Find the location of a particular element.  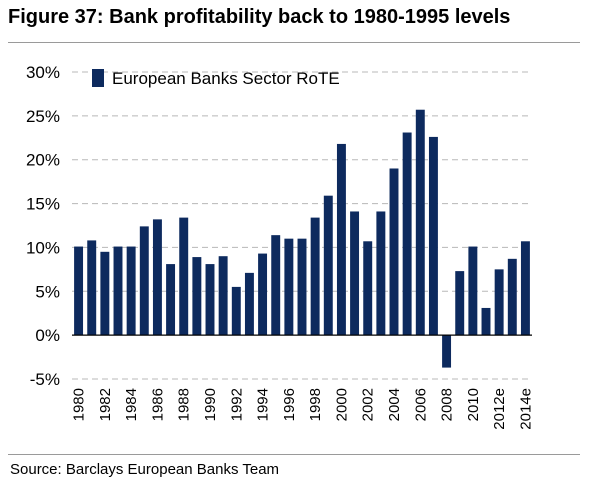

y-tick-label: 0% is located at coordinates (47, 335).